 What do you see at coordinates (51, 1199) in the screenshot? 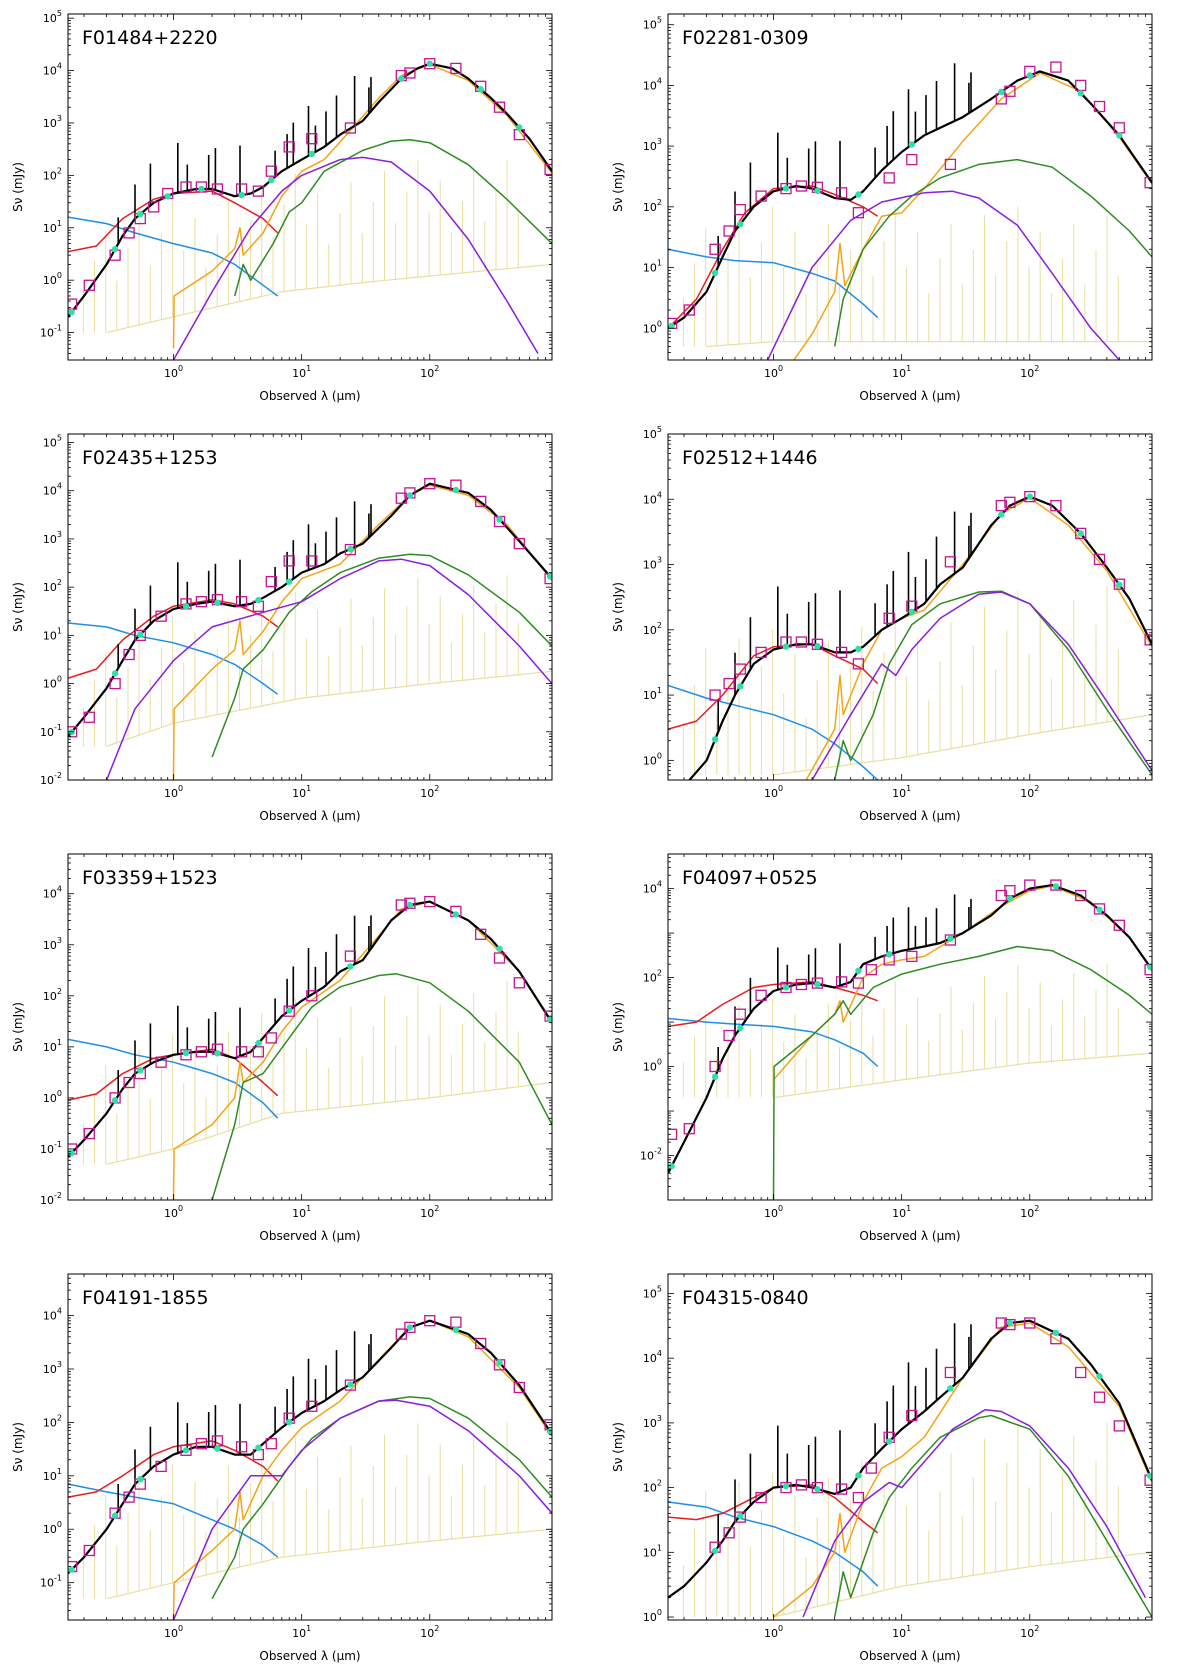
I see `y-tick-label: 10⁻²` at bounding box center [51, 1199].